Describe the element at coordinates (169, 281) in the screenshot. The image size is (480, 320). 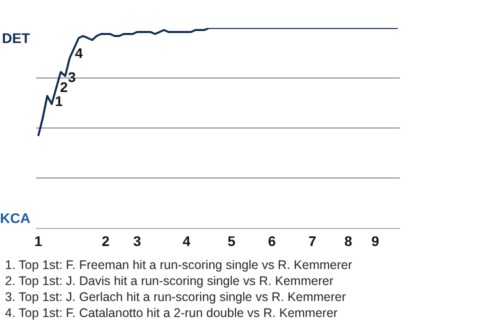
I see `text: 2. Top 1st: J. Davis hit a run-scoring single vs R. Kemmerer` at that location.